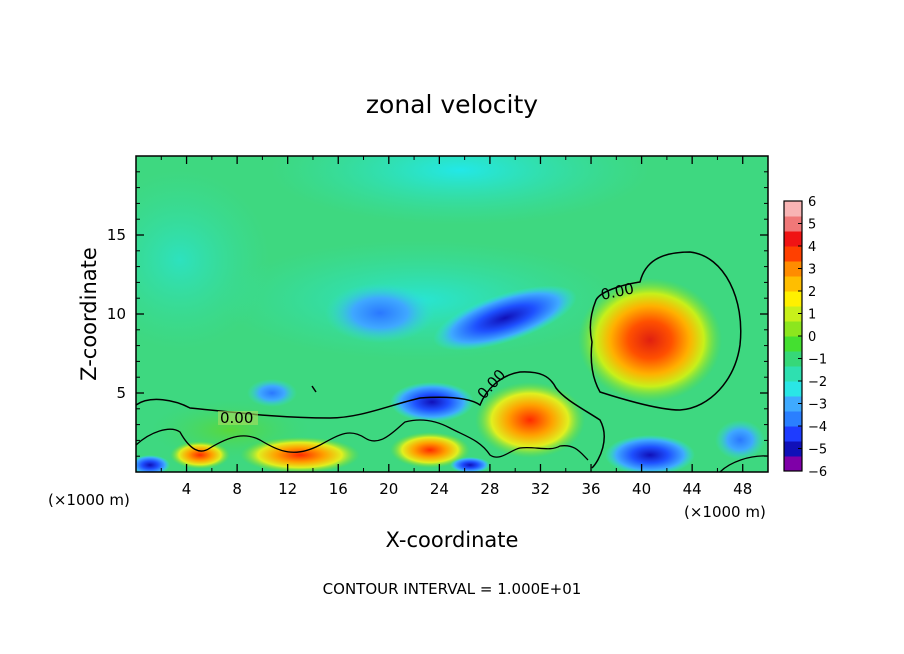  Describe the element at coordinates (362, 440) in the screenshot. I see `zero-contour-lower` at that location.